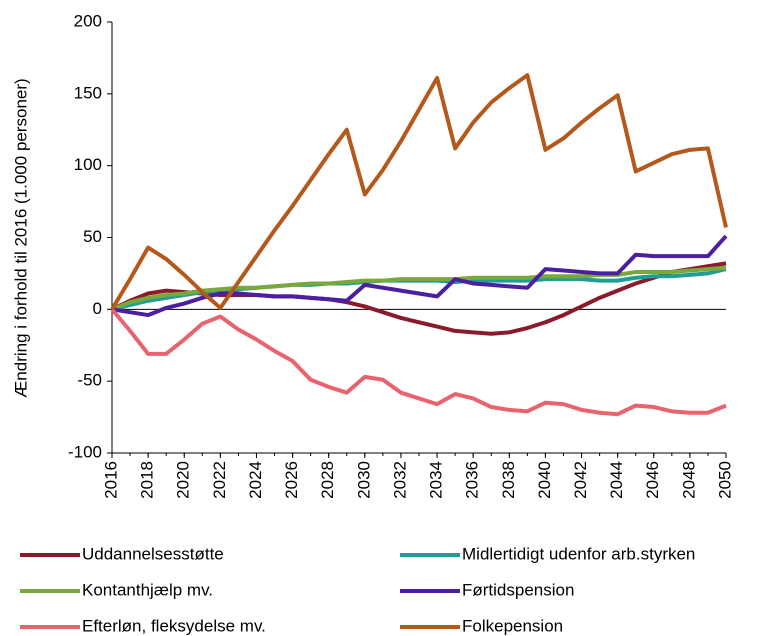 The width and height of the screenshot is (758, 636). Describe the element at coordinates (88, 164) in the screenshot. I see `y-tick-label: 100` at that location.